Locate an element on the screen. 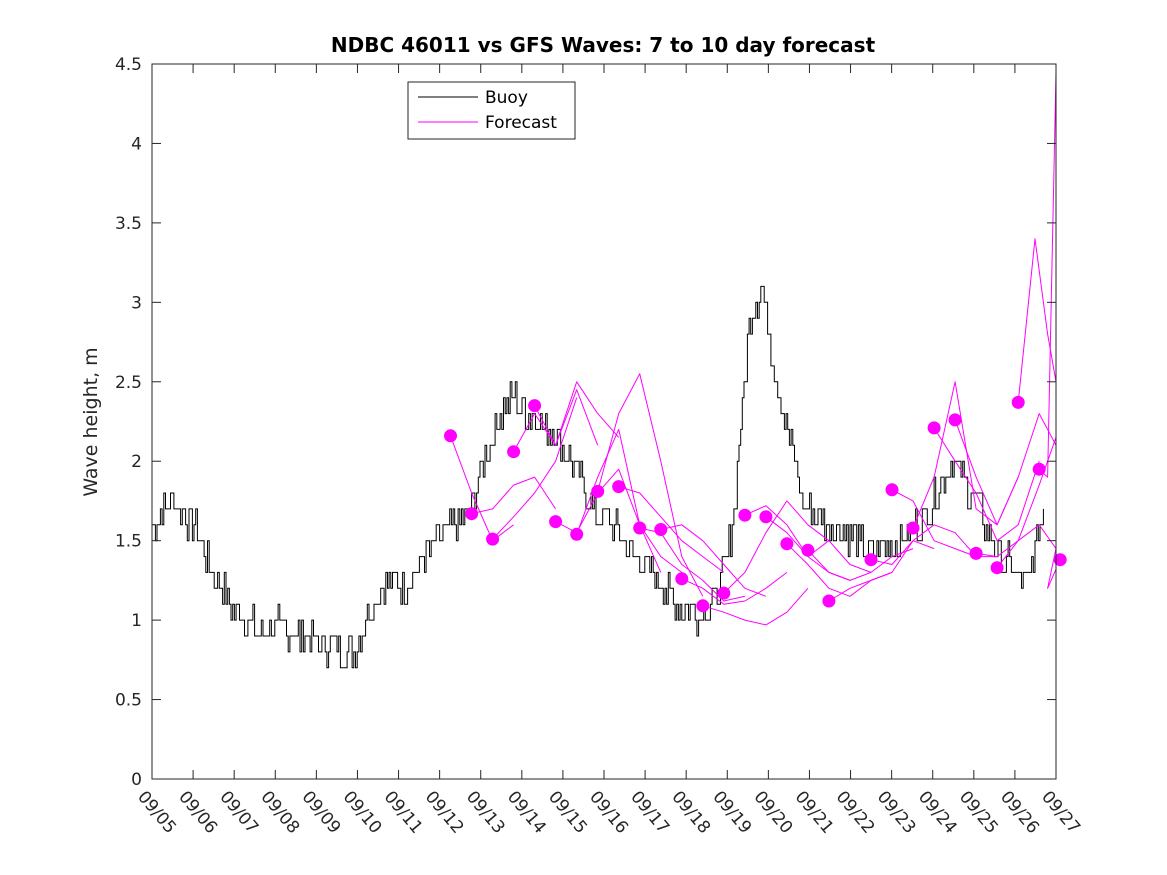 This screenshot has width=1167, height=875. legend-buoy-label: Buoy is located at coordinates (506, 98).